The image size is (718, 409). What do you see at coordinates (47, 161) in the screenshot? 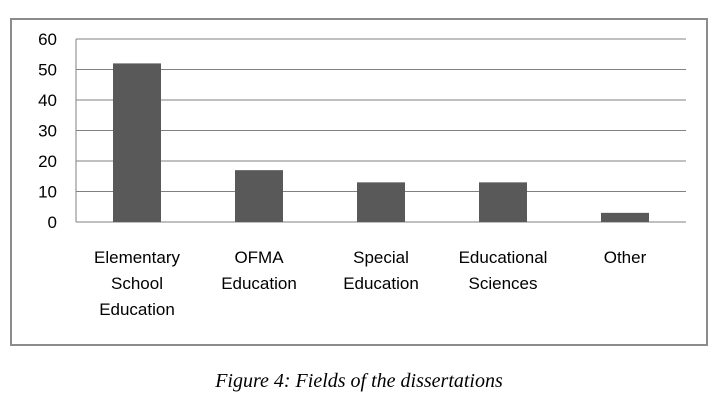
I see `y-tick-label: 20` at bounding box center [47, 161].